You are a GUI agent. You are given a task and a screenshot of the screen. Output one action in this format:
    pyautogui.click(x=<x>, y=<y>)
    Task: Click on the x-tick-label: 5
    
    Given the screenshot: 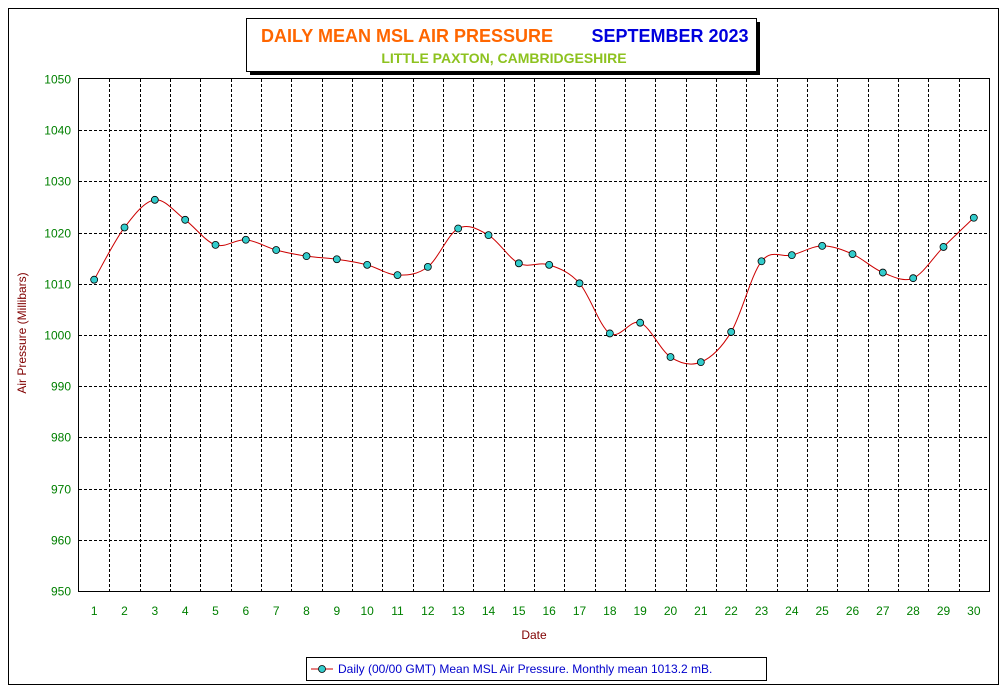 What is the action you would take?
    pyautogui.click(x=215, y=611)
    